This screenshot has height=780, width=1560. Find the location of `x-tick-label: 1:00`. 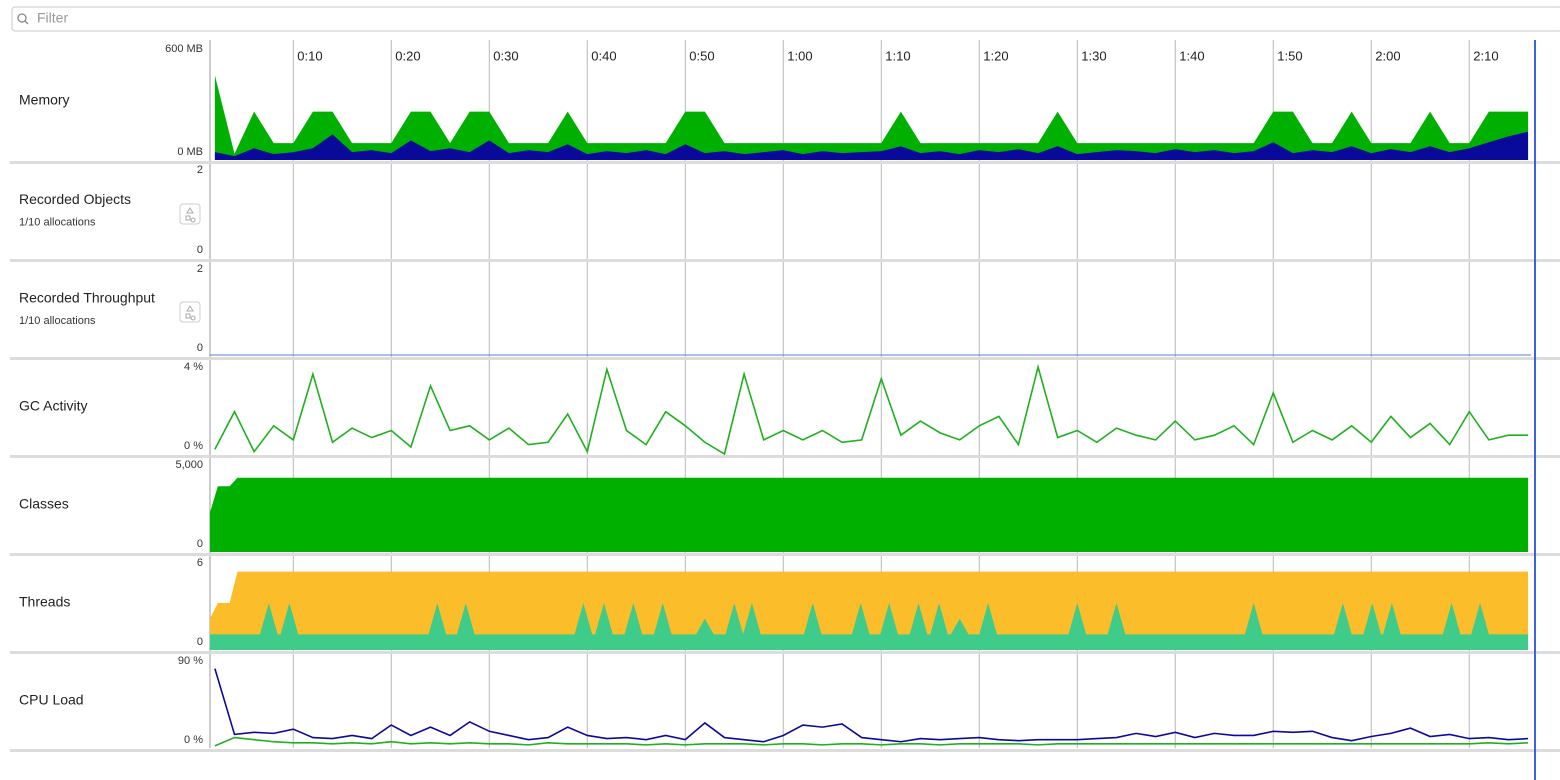

x-tick-label: 1:00 is located at coordinates (799, 55).